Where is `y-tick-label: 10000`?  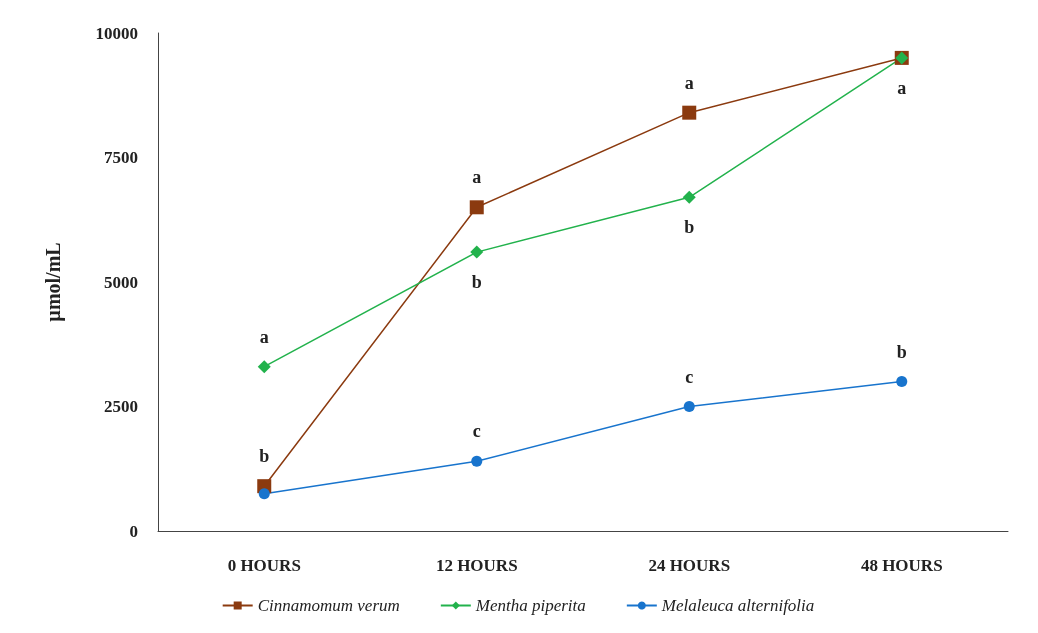
y-tick-label: 10000 is located at coordinates (116, 33).